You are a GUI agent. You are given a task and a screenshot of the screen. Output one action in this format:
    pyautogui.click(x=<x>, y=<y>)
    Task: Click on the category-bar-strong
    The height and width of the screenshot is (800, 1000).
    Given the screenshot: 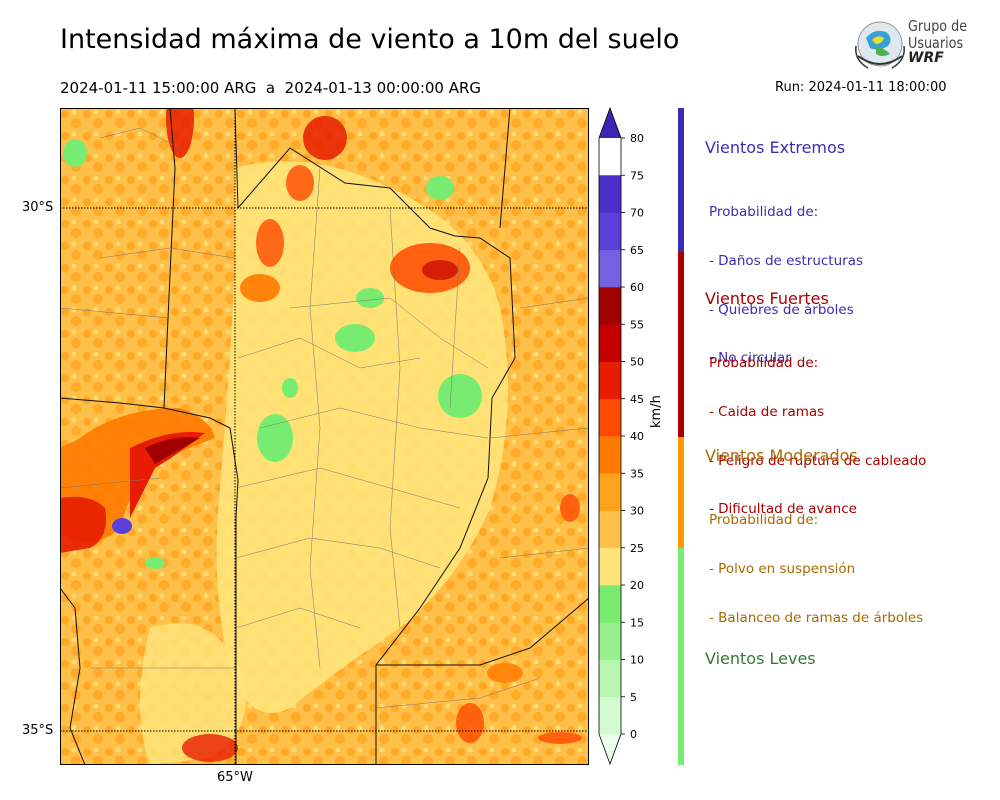 What is the action you would take?
    pyautogui.click(x=681, y=344)
    